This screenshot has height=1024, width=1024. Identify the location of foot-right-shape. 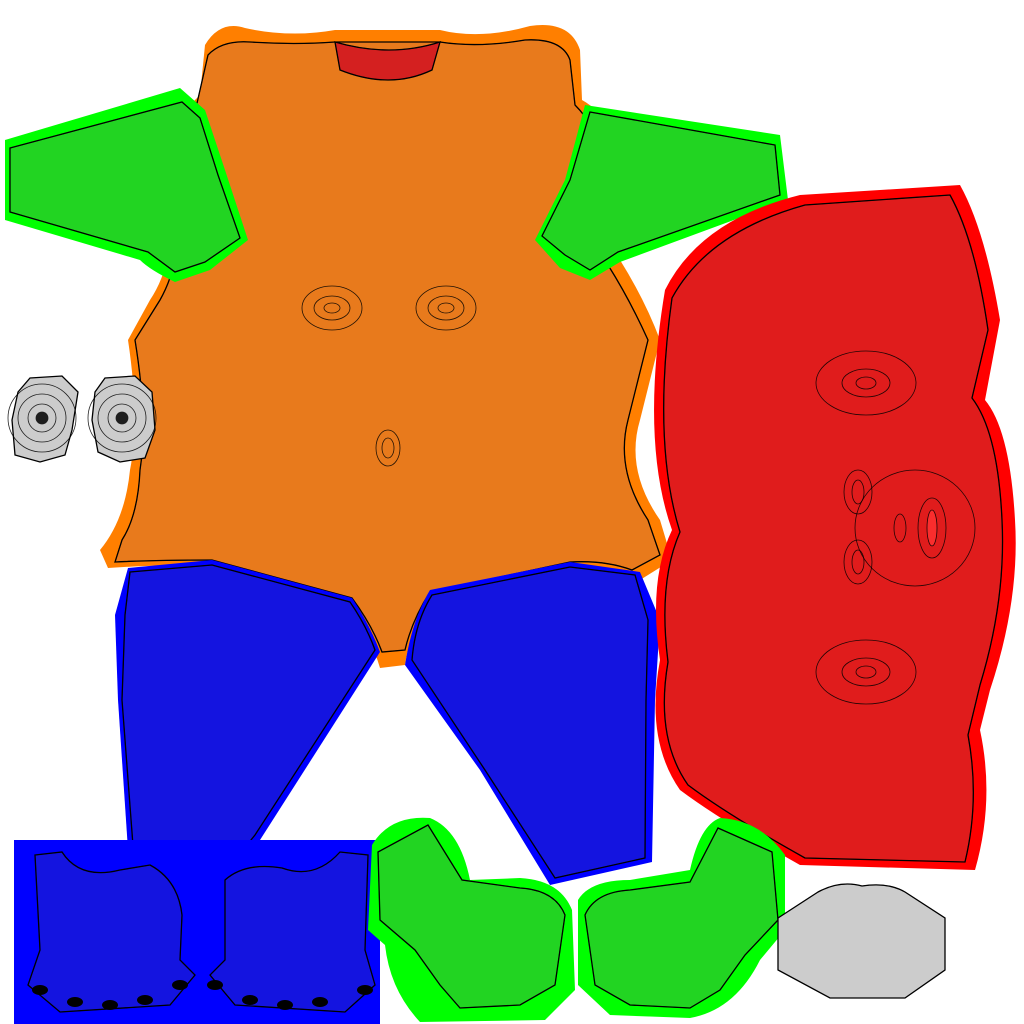
(292, 932).